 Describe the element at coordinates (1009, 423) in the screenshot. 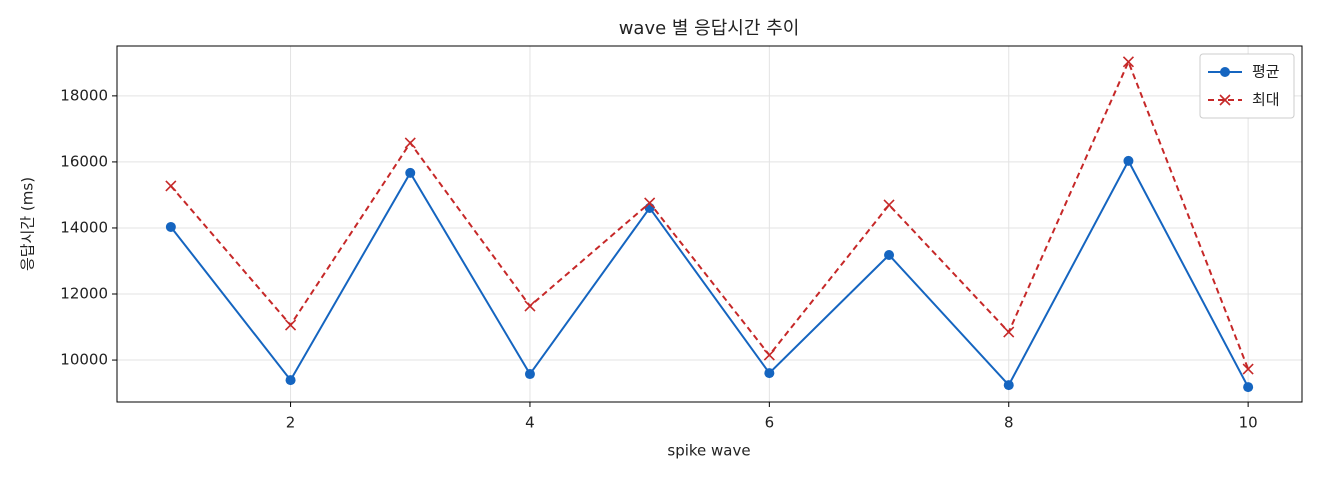

I see `x-tick-label: 8` at that location.